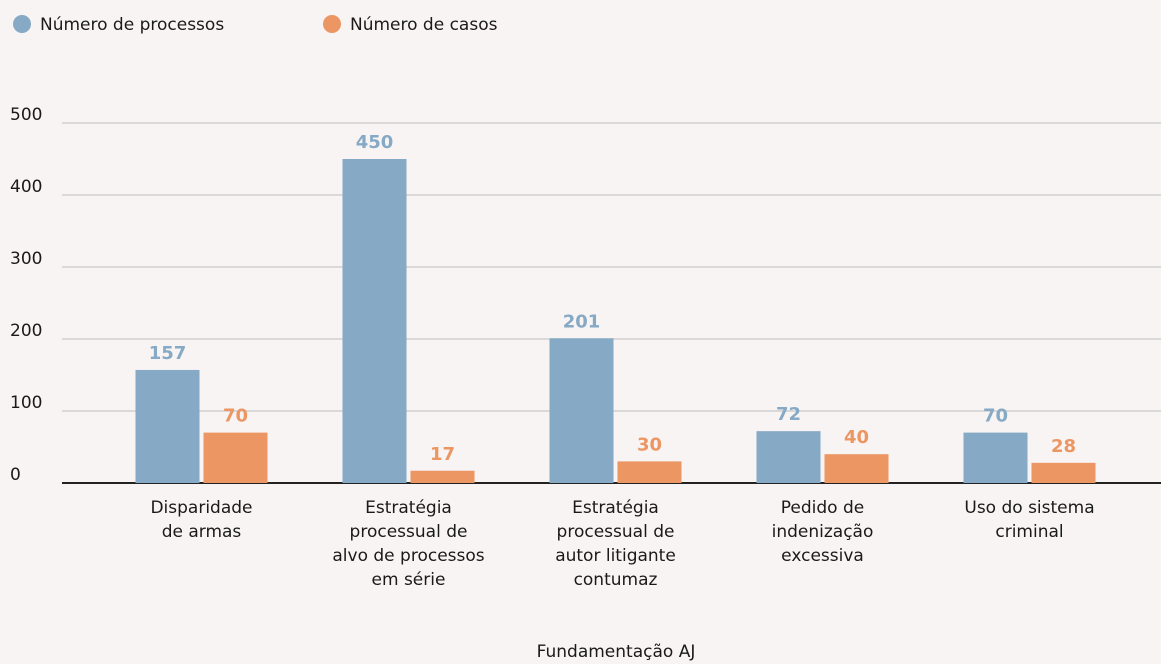 The width and height of the screenshot is (1161, 664). I want to click on x-tick-label: Pedido de, so click(822, 508).